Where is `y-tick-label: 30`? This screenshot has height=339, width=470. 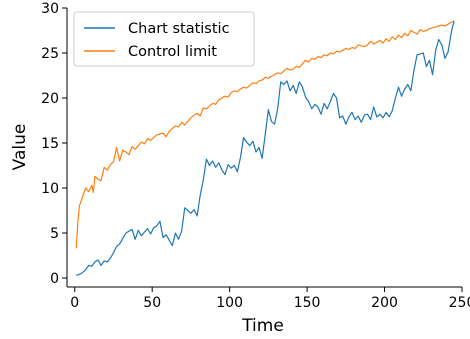
y-tick-label: 30 is located at coordinates (50, 9).